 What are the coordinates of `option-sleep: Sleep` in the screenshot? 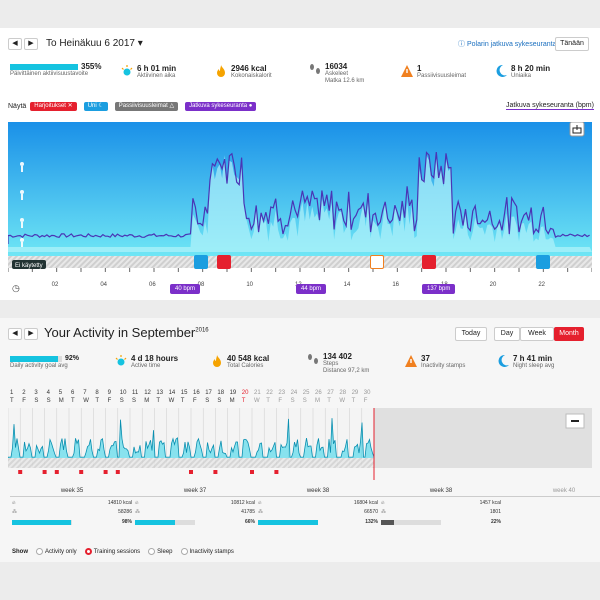 It's located at (160, 551).